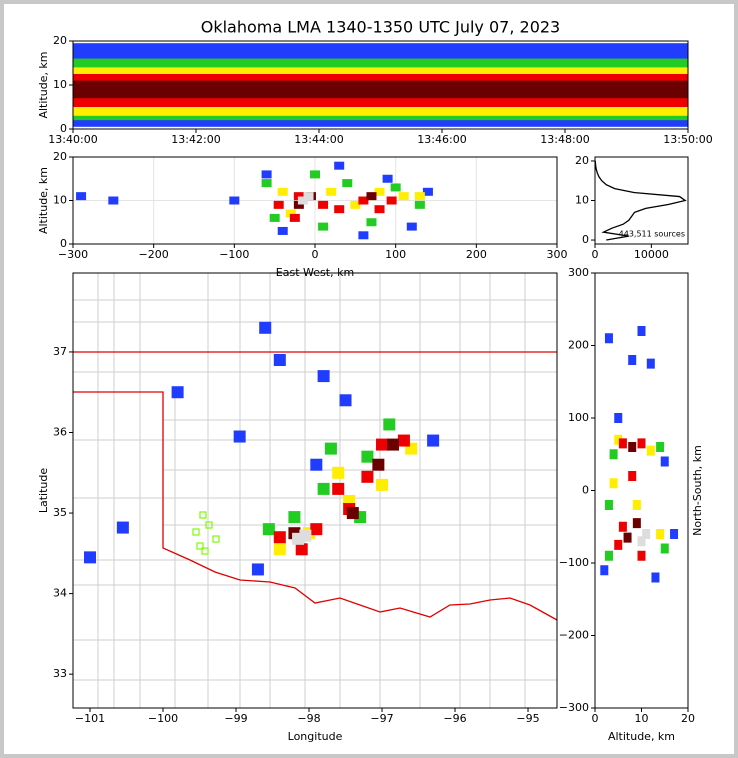  Describe the element at coordinates (308, 718) in the screenshot. I see `x-tick-label: −98` at that location.